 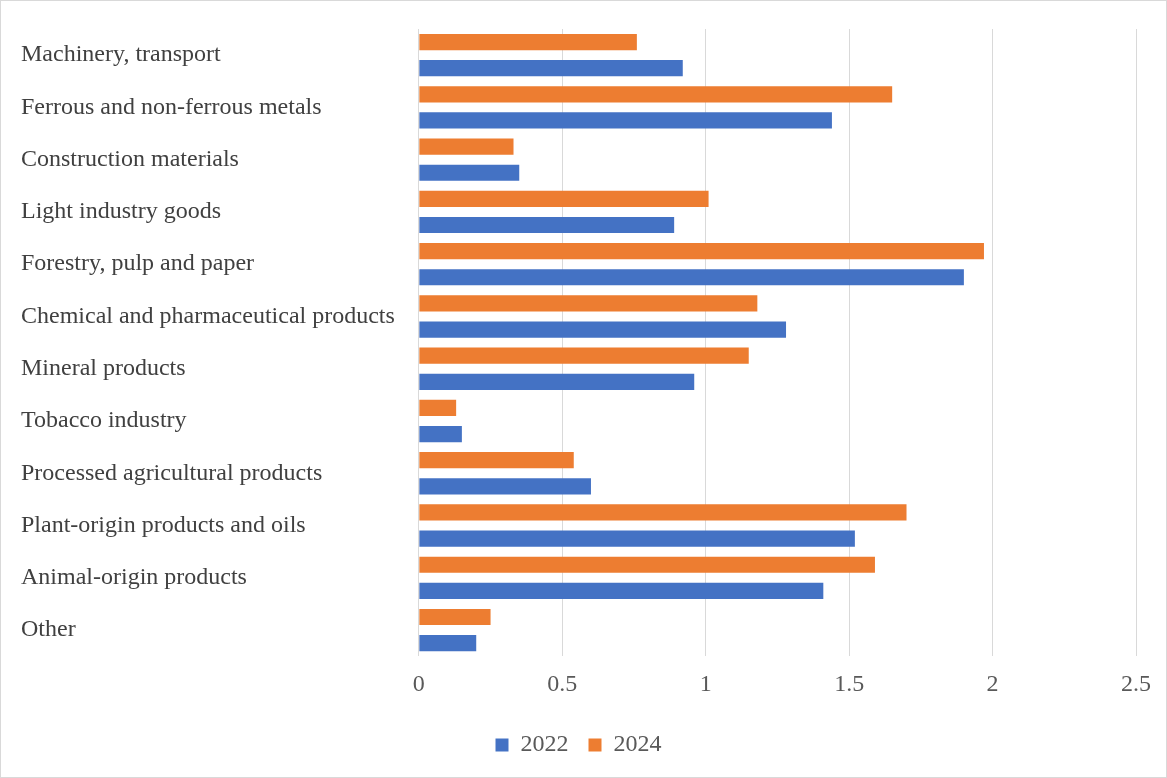 I want to click on legend-label: 2024, so click(x=637, y=743).